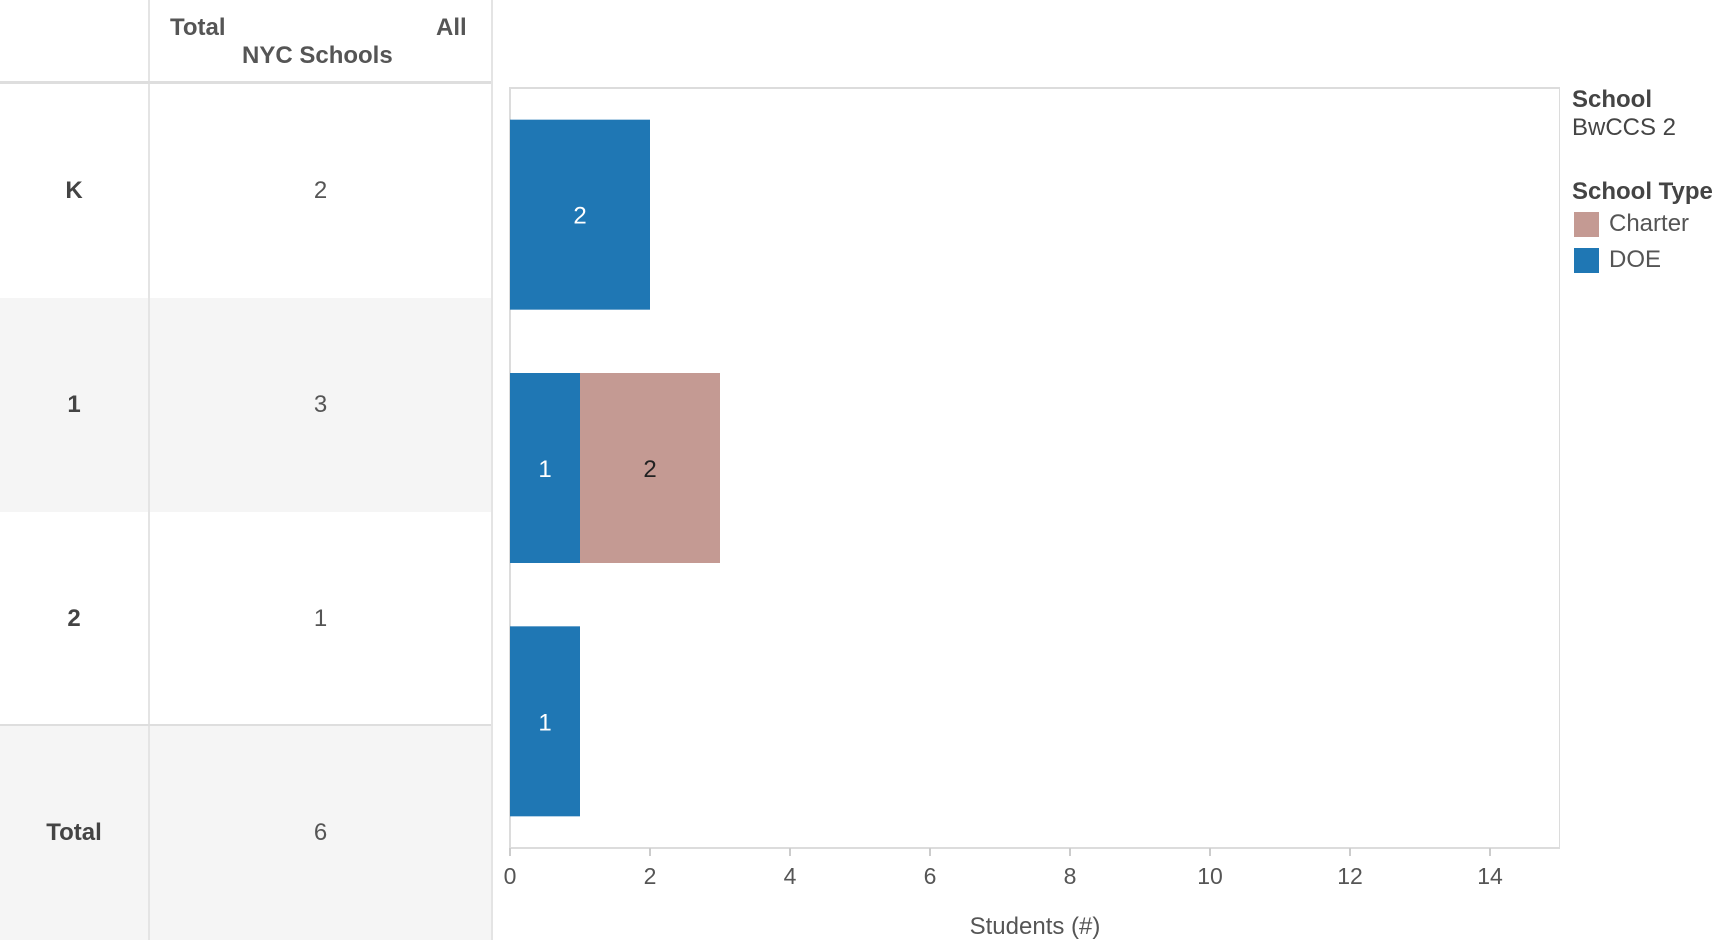 This screenshot has height=940, width=1717. What do you see at coordinates (245, 725) in the screenshot?
I see `row-divider` at bounding box center [245, 725].